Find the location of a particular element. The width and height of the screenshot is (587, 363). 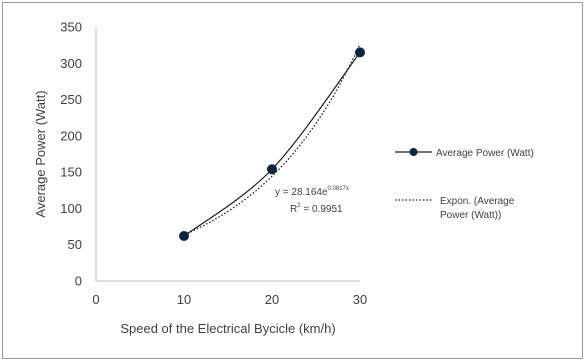

y-tick-label: 300 is located at coordinates (71, 63).